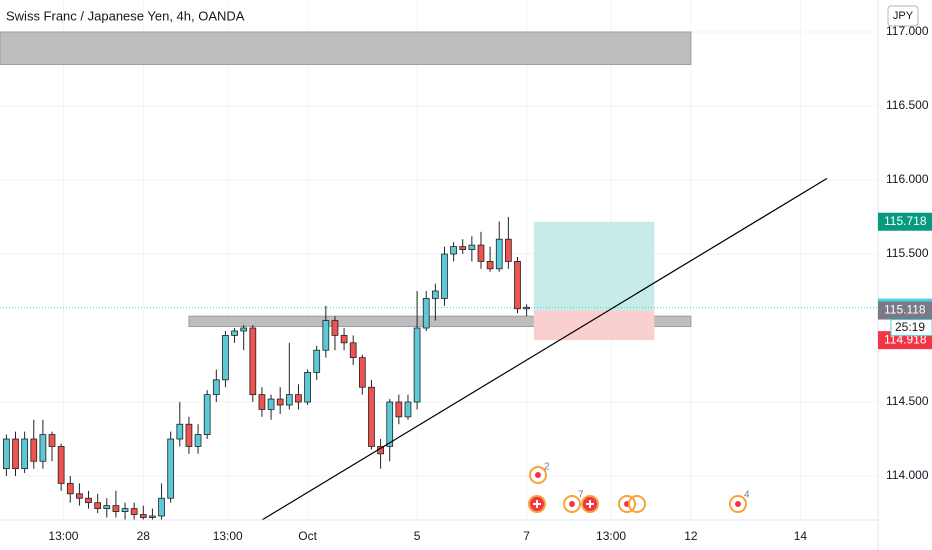  What do you see at coordinates (907, 105) in the screenshot?
I see `y-tick-label: 116.500` at bounding box center [907, 105].